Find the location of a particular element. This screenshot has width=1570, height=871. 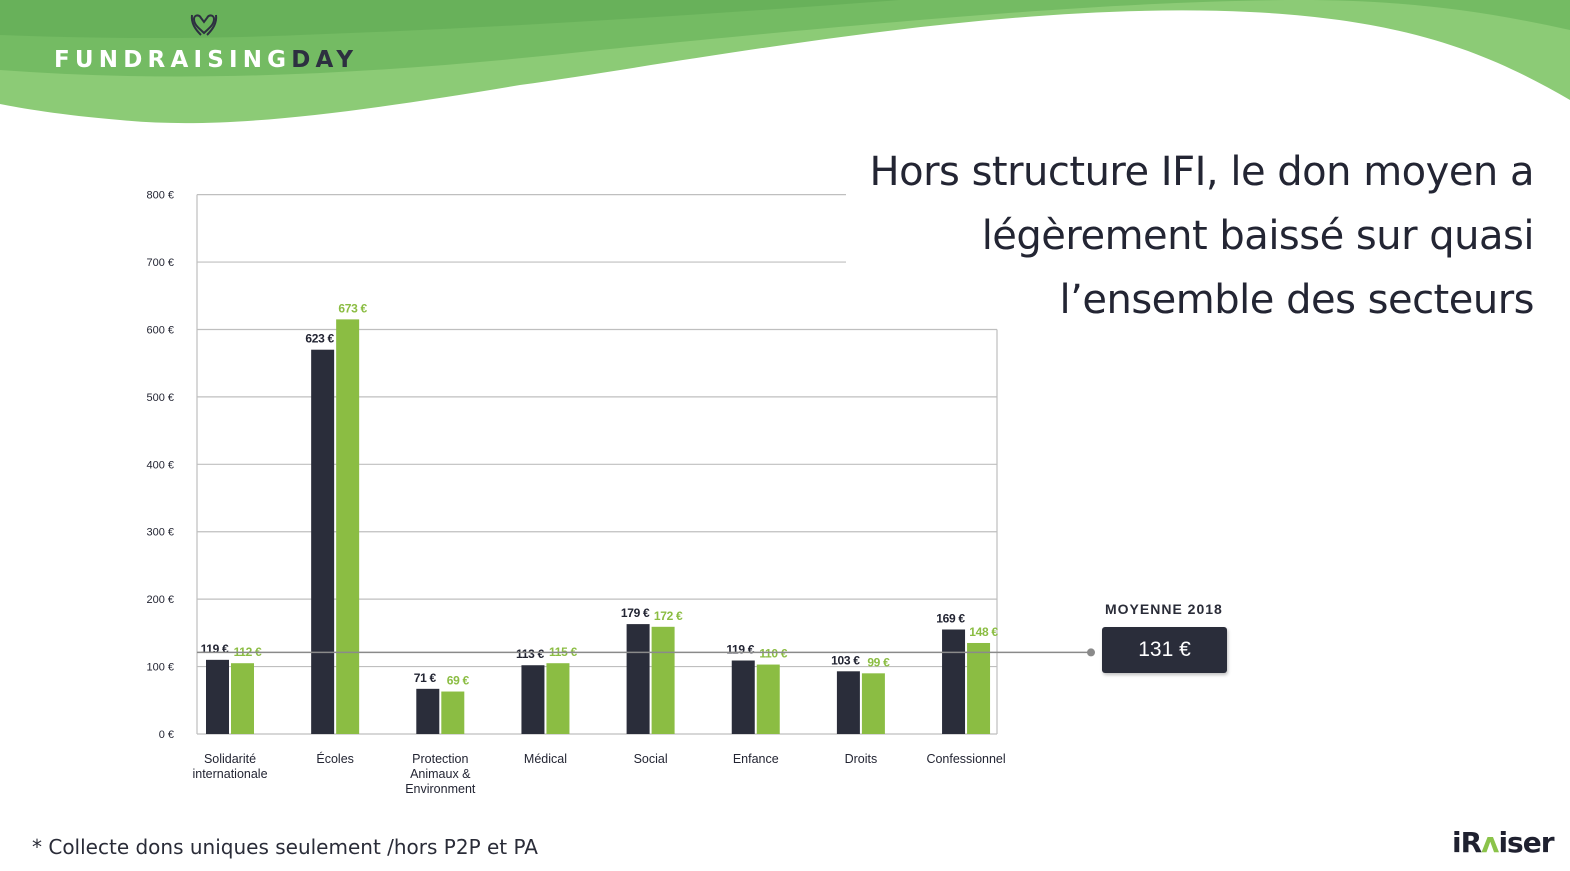

data-label-series-1: 179 € is located at coordinates (635, 613).